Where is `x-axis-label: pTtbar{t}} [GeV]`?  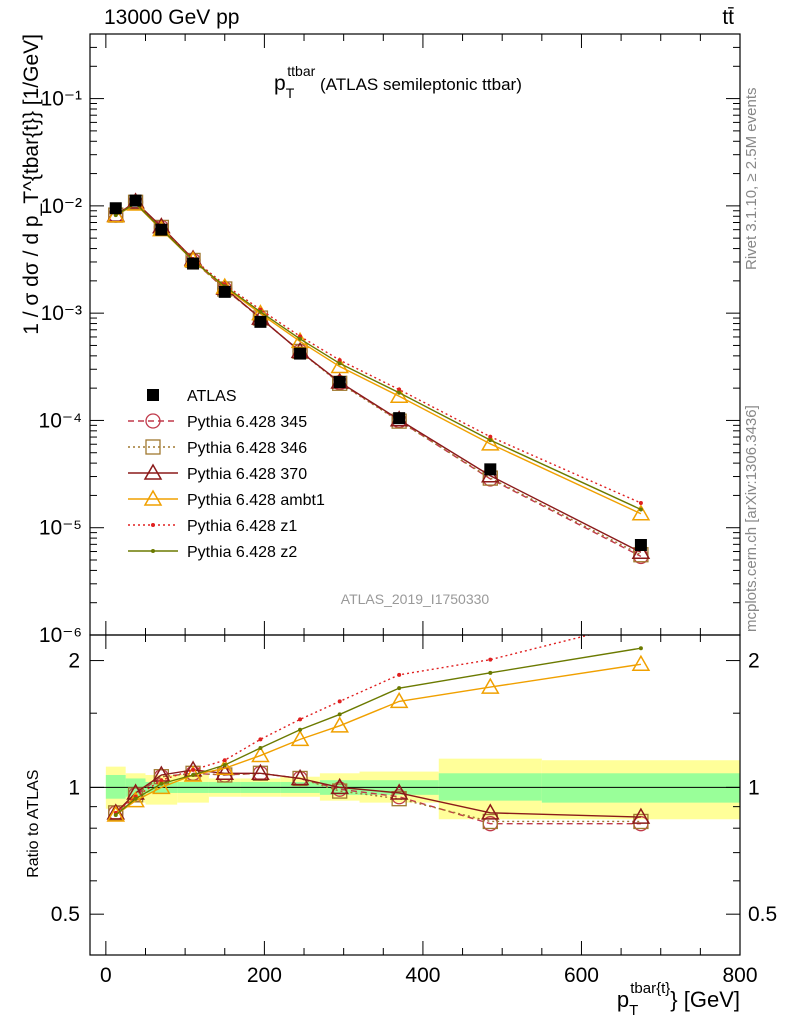 x-axis-label: pTtbar{t}} [GeV] is located at coordinates (678, 999).